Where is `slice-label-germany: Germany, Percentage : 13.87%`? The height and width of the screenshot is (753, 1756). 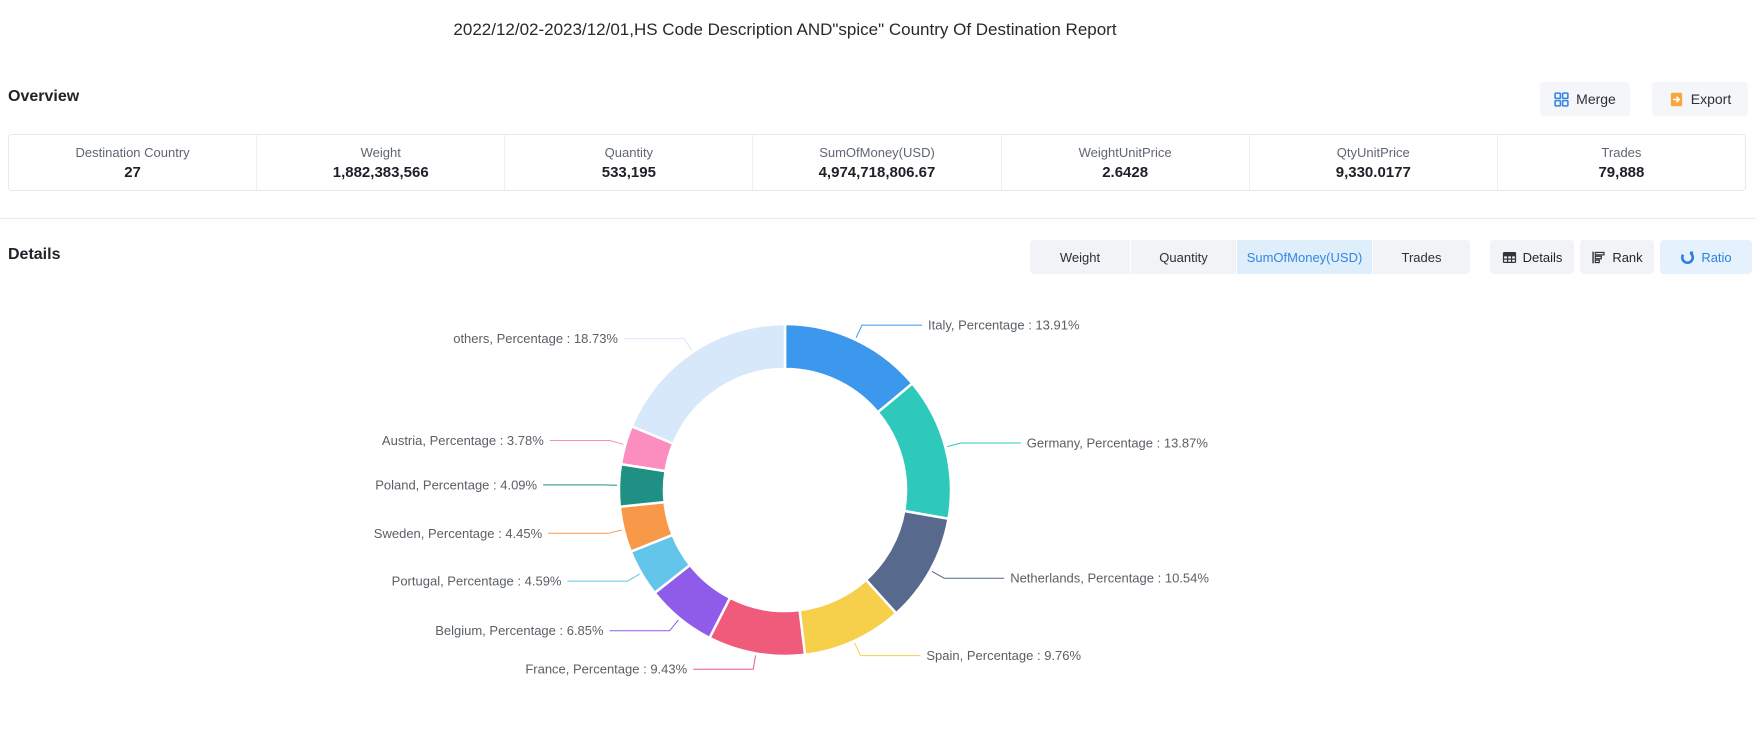
slice-label-germany: Germany, Percentage : 13.87% is located at coordinates (1118, 443).